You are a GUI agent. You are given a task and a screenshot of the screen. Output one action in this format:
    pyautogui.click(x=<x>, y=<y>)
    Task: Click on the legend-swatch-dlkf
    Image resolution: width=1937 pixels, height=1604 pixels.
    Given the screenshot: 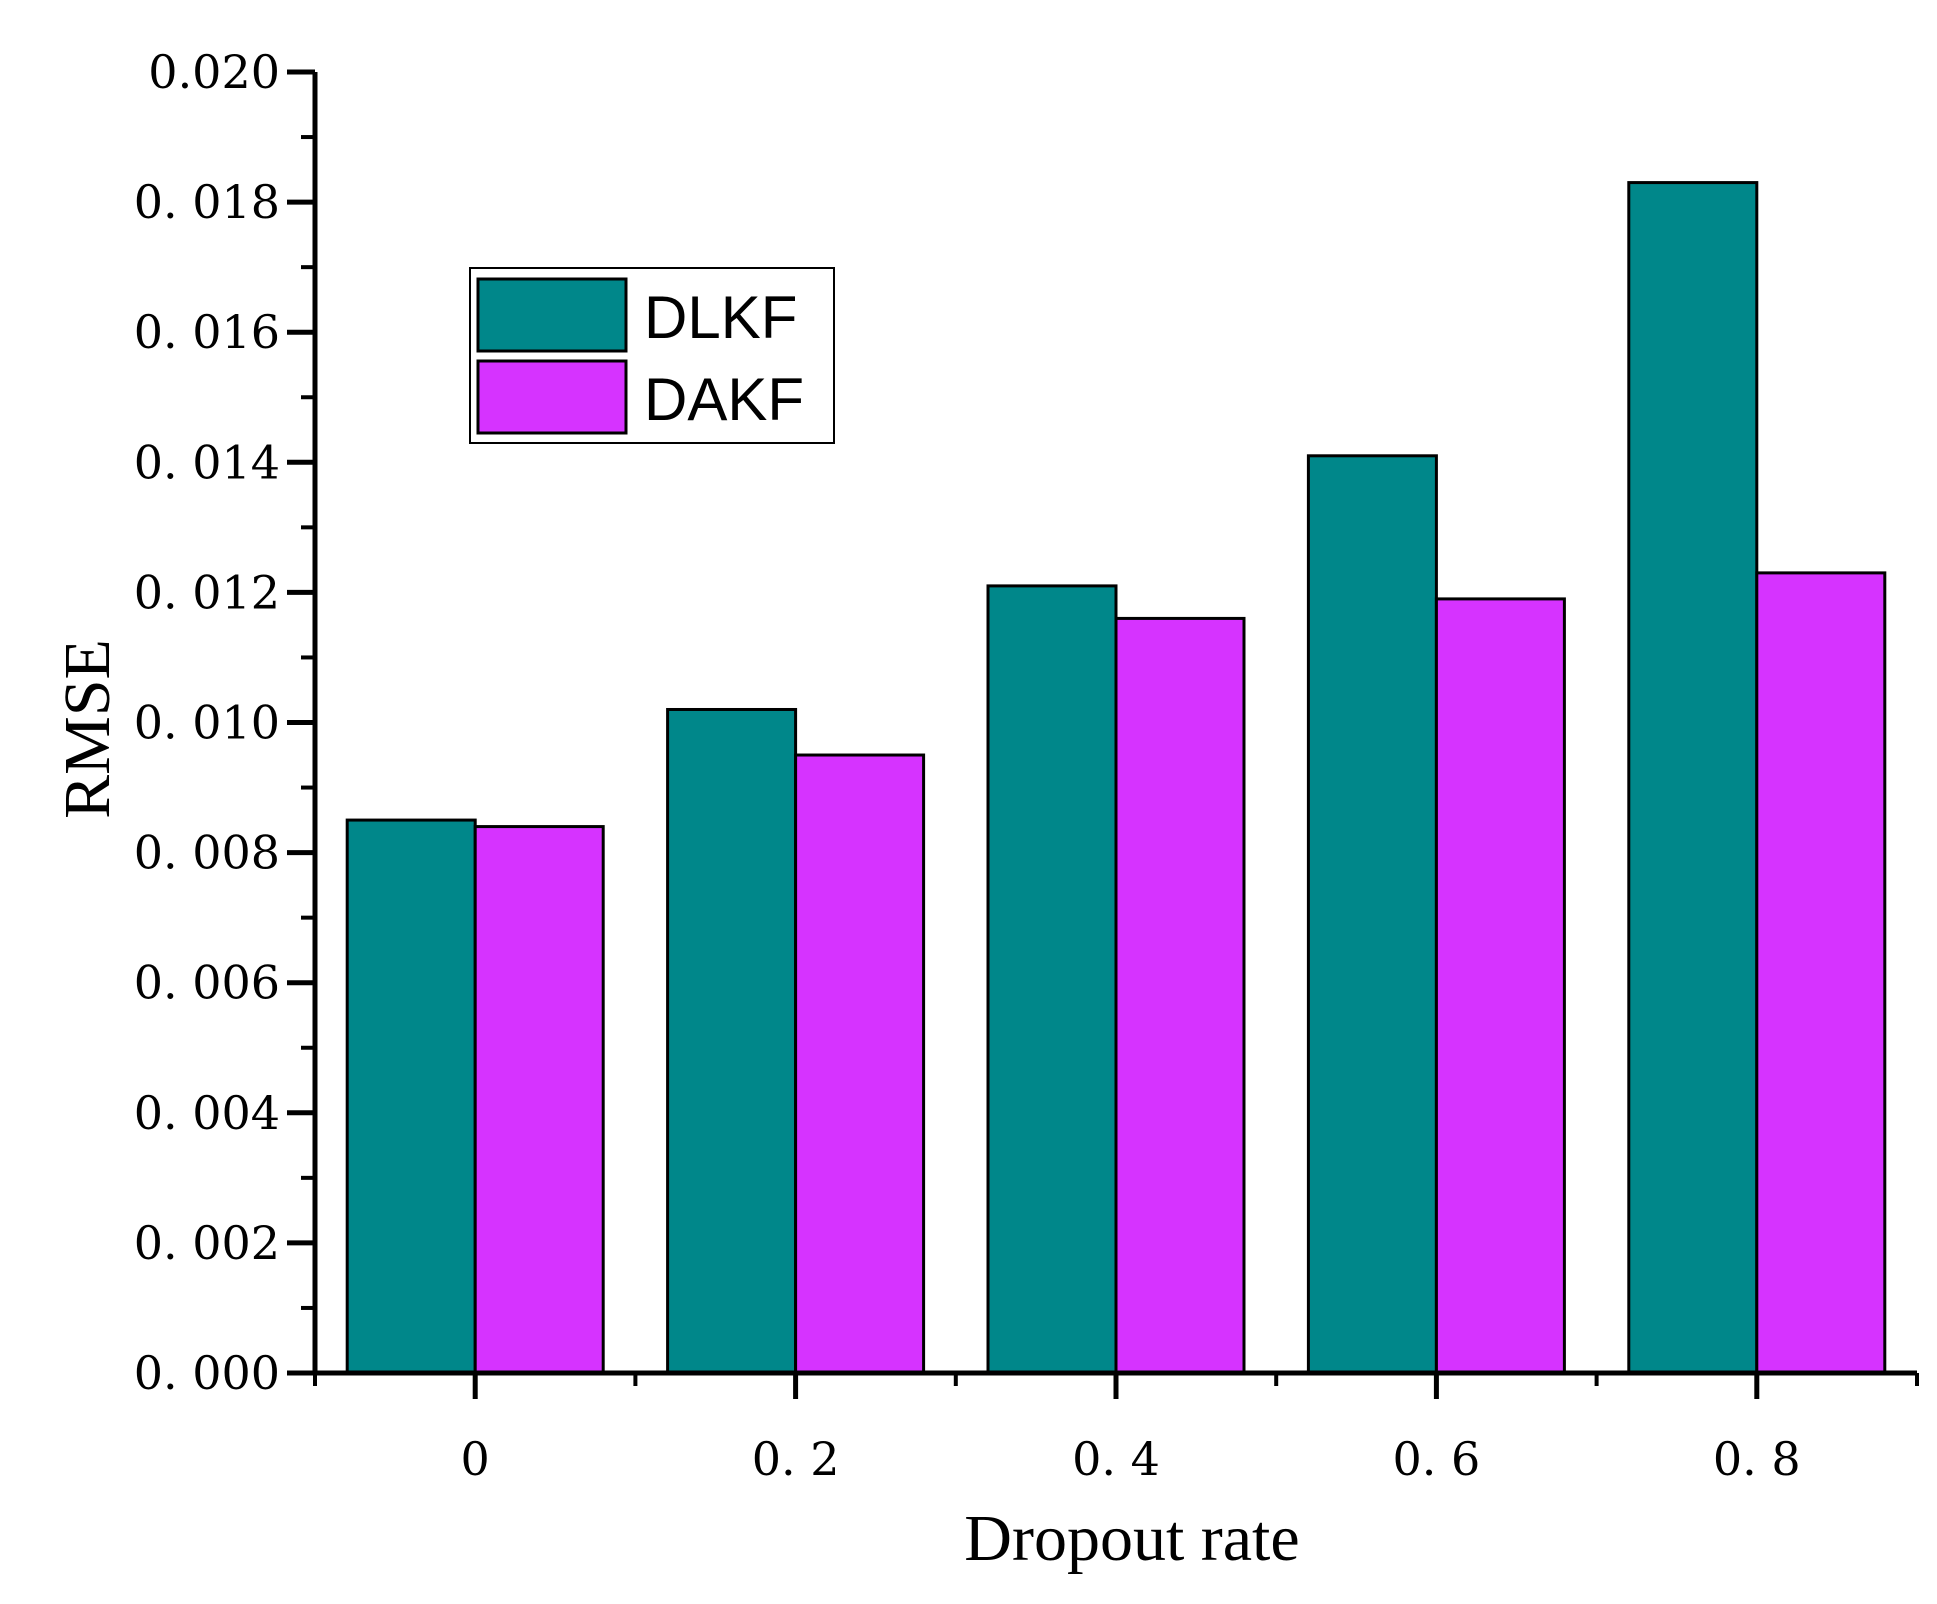 What is the action you would take?
    pyautogui.click(x=552, y=315)
    